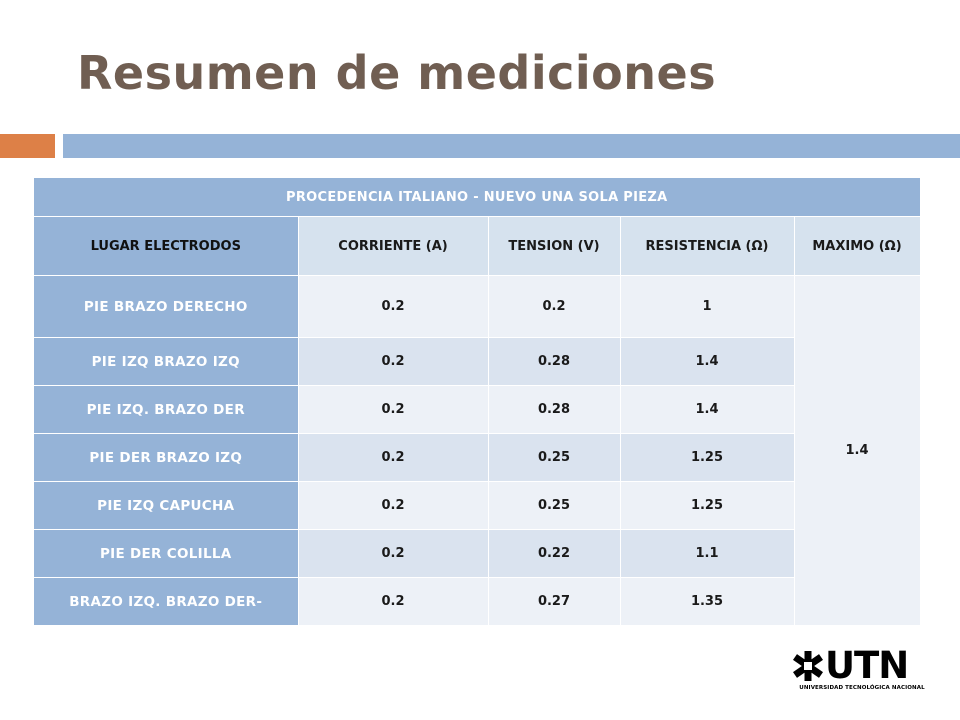 Image resolution: width=960 pixels, height=720 pixels. I want to click on row-location: PIE DER BRAZO IZQ, so click(166, 457).